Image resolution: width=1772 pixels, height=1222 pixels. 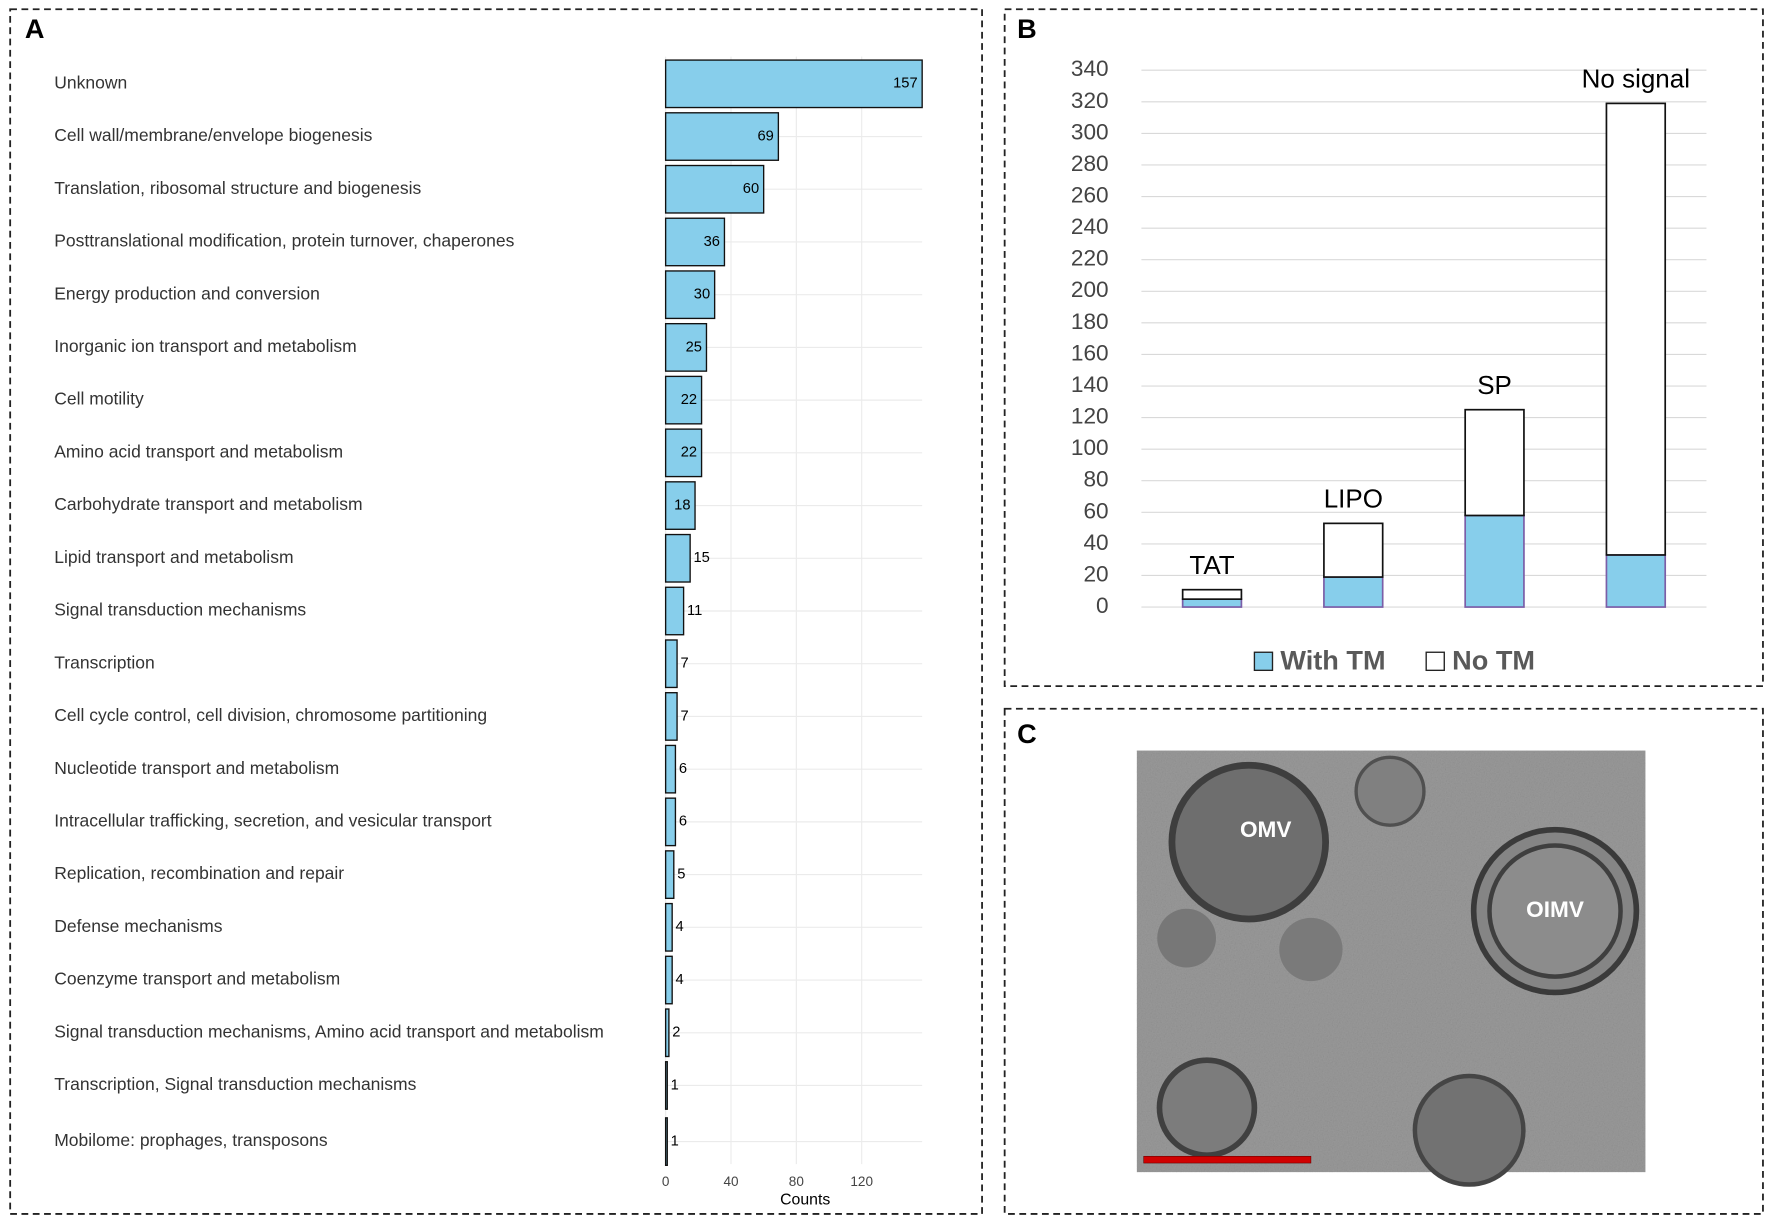 I want to click on category-label: Cell motility, so click(x=99, y=399).